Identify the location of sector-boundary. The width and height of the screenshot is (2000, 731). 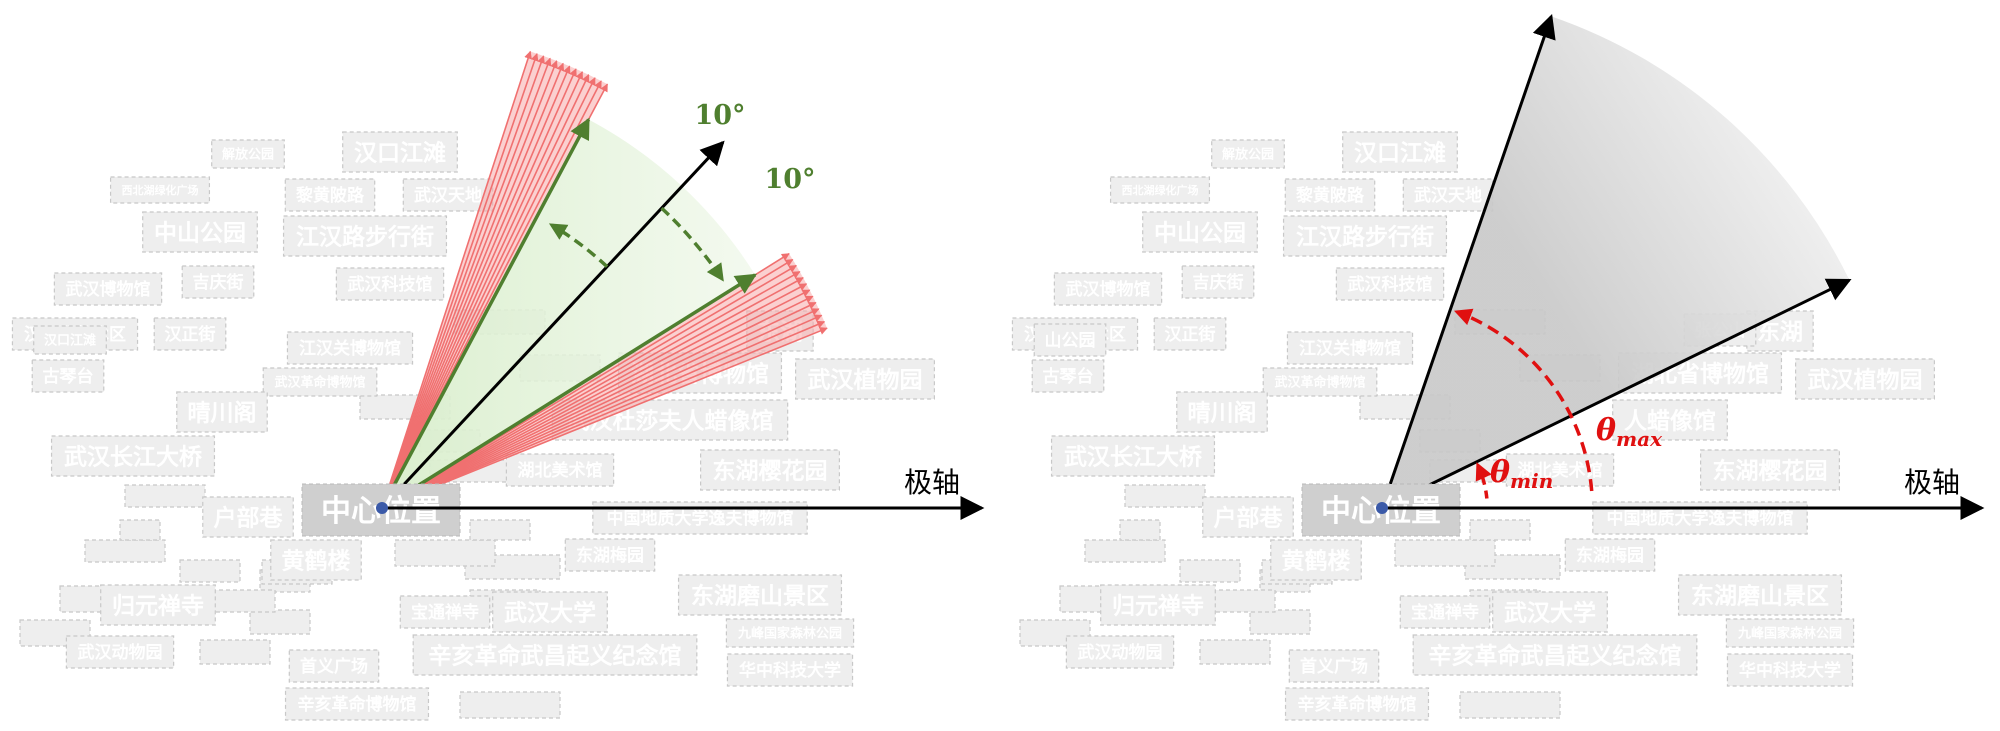
(569, 391).